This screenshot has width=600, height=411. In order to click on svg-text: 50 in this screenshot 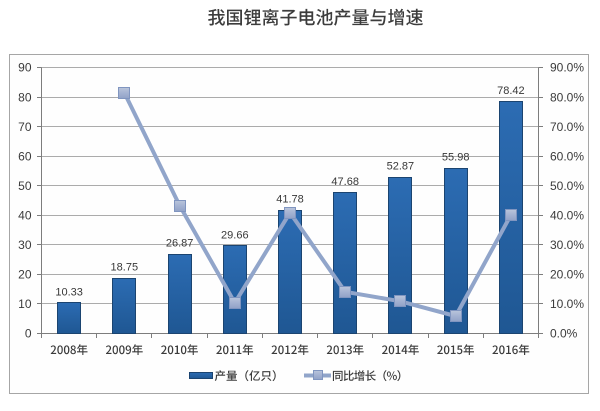, I will do `click(25, 186)`.